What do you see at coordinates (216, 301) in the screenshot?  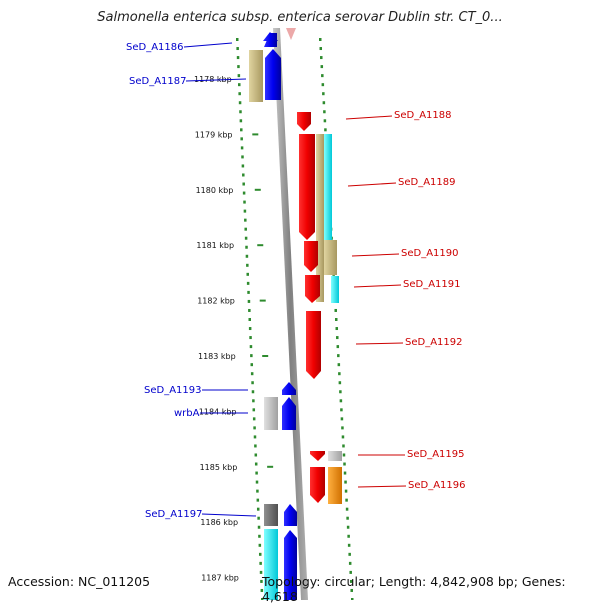 I see `tick-label: 1182 kbp` at bounding box center [216, 301].